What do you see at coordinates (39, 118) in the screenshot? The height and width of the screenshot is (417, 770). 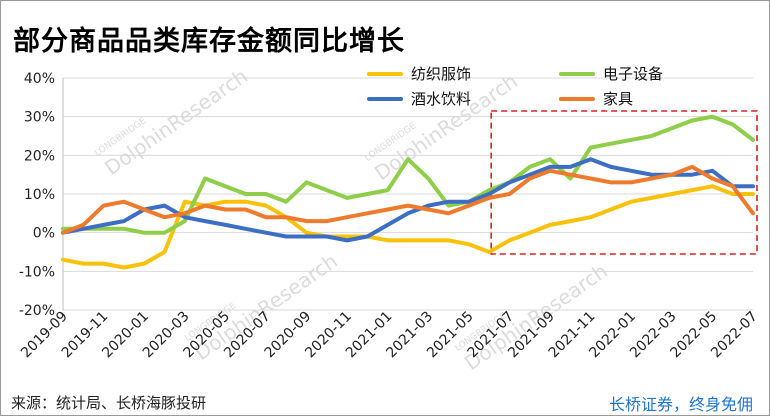 I see `y-tick-label: 30%` at bounding box center [39, 118].